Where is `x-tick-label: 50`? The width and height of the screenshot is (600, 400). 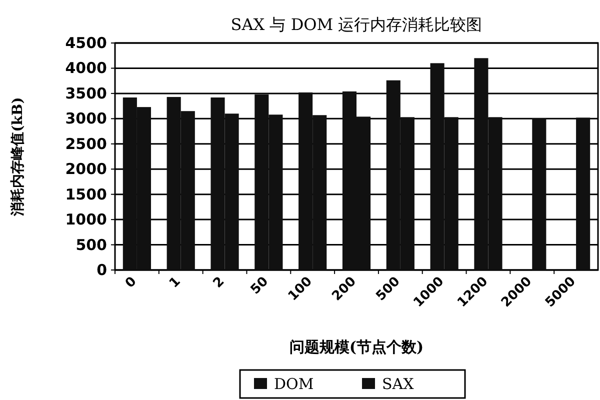
x-tick-label: 50 is located at coordinates (260, 286).